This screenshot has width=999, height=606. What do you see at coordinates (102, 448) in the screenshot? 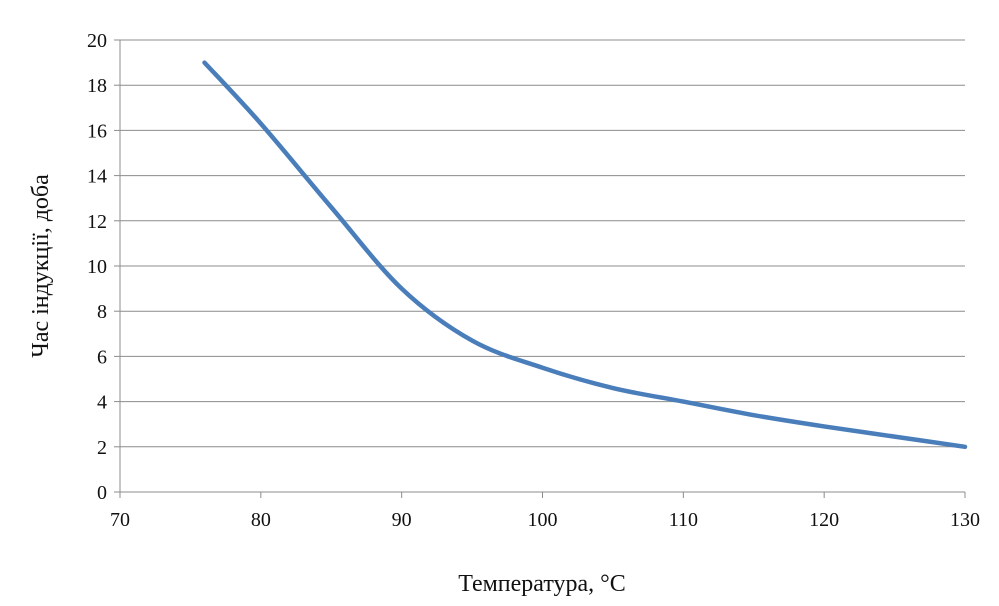
I see `y-tick-label: 2` at bounding box center [102, 448].